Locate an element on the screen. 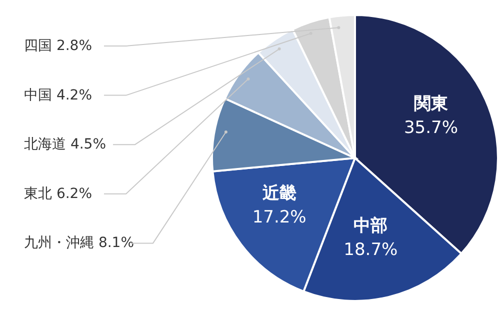 Image resolution: width=500 pixels, height=309 pixels. slice-label: 東北 6.2% is located at coordinates (58, 194).